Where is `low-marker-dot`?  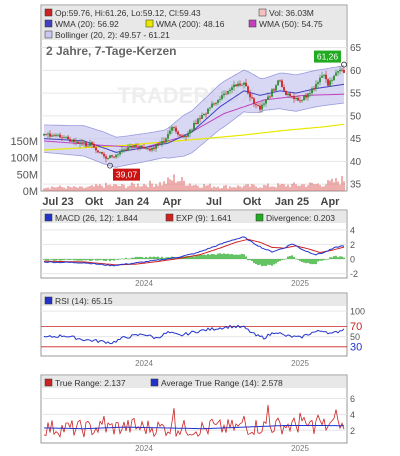 low-marker-dot is located at coordinates (110, 165).